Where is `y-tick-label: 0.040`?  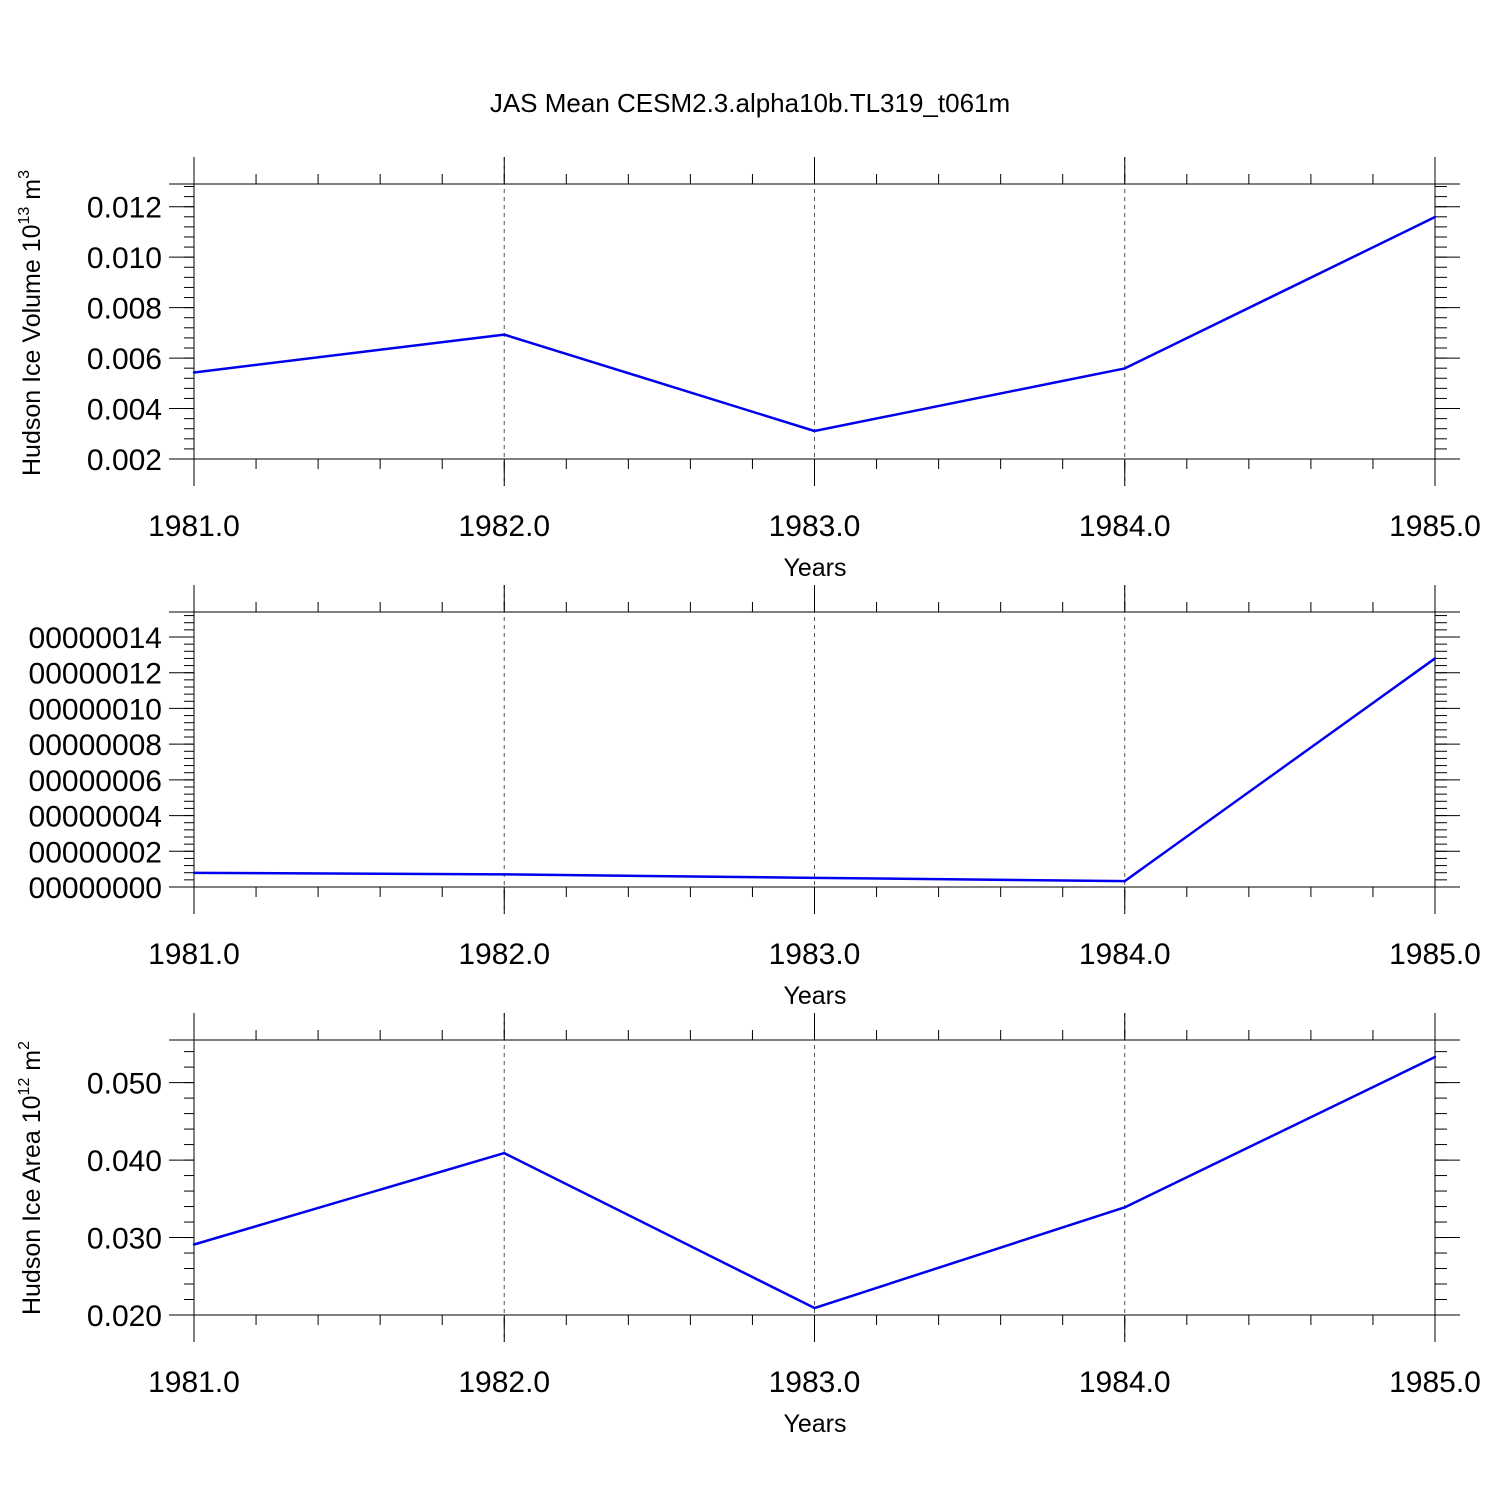
y-tick-label: 0.040 is located at coordinates (124, 1161).